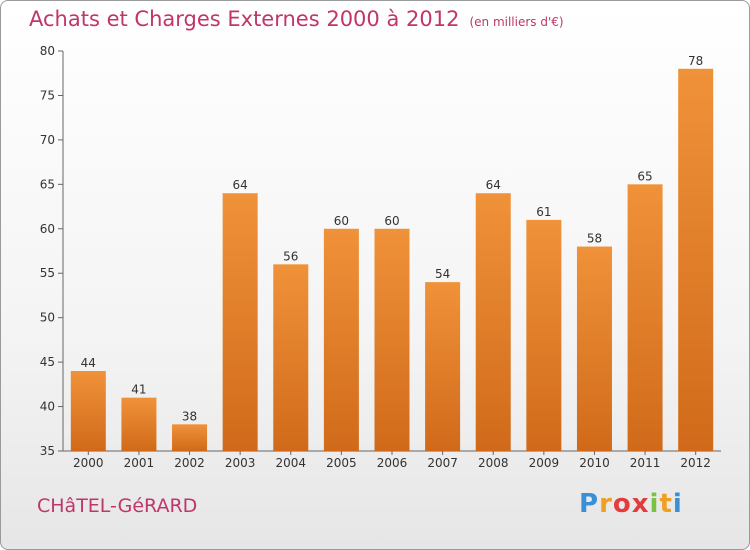 Image resolution: width=750 pixels, height=550 pixels. I want to click on value-label-2001: 41, so click(138, 390).